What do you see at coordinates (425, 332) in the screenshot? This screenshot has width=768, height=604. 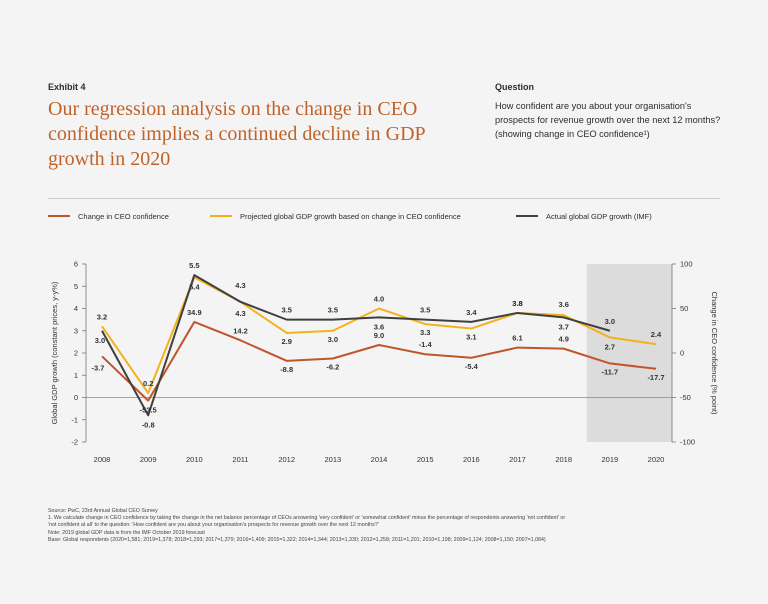 I see `data-label-projected: 3.3` at bounding box center [425, 332].